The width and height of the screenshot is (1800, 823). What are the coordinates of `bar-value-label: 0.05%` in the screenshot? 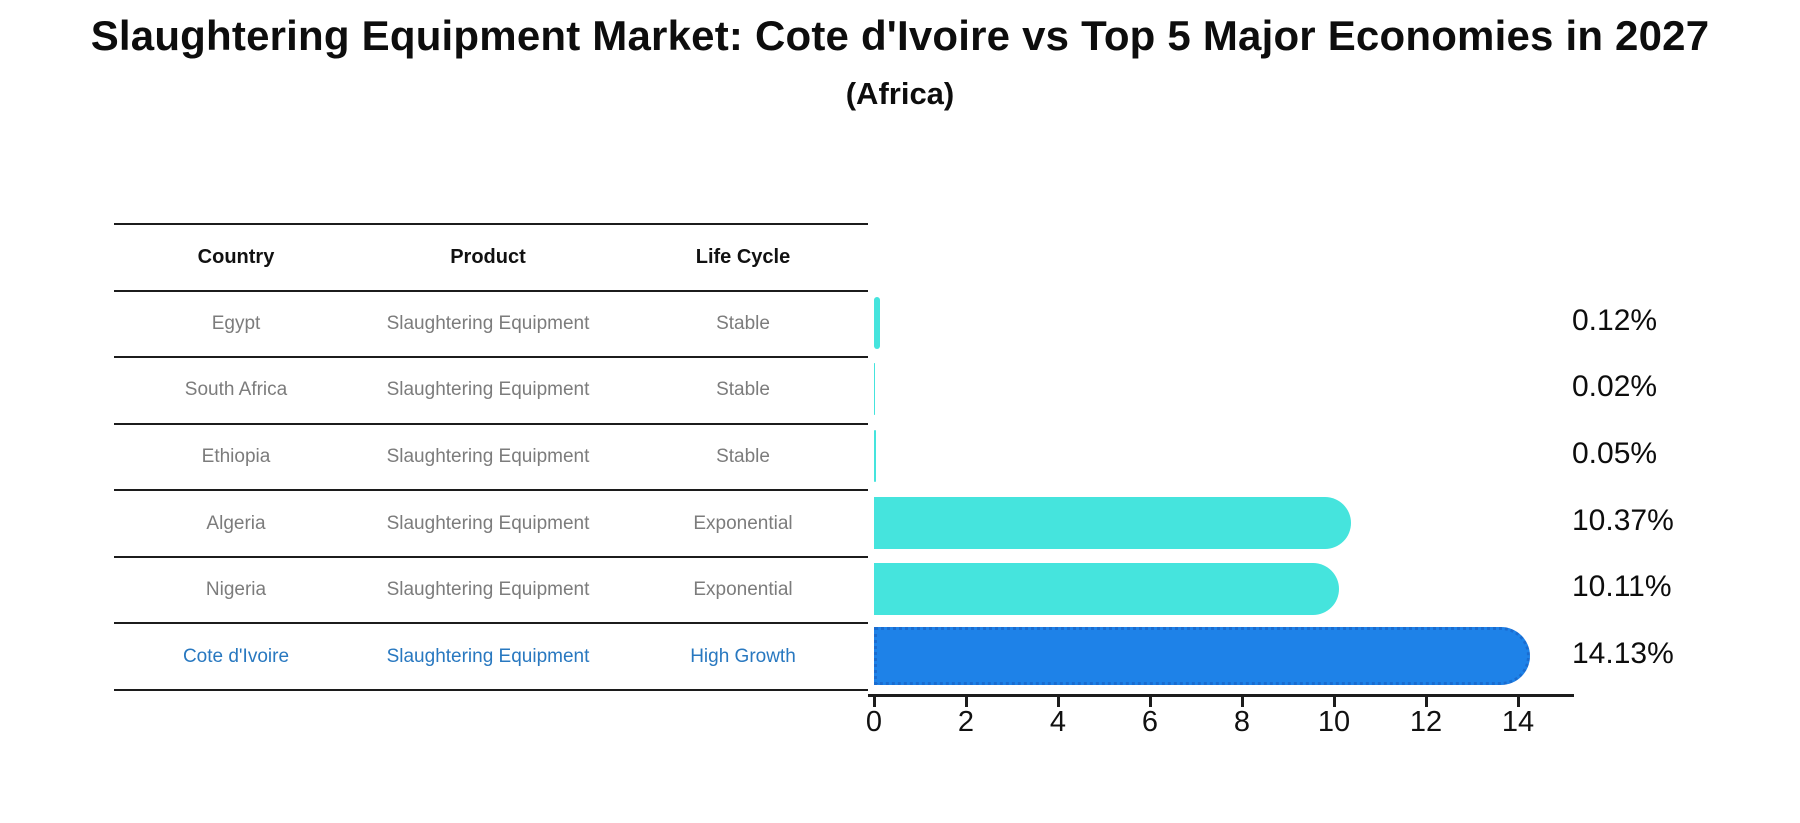 It's located at (1615, 453).